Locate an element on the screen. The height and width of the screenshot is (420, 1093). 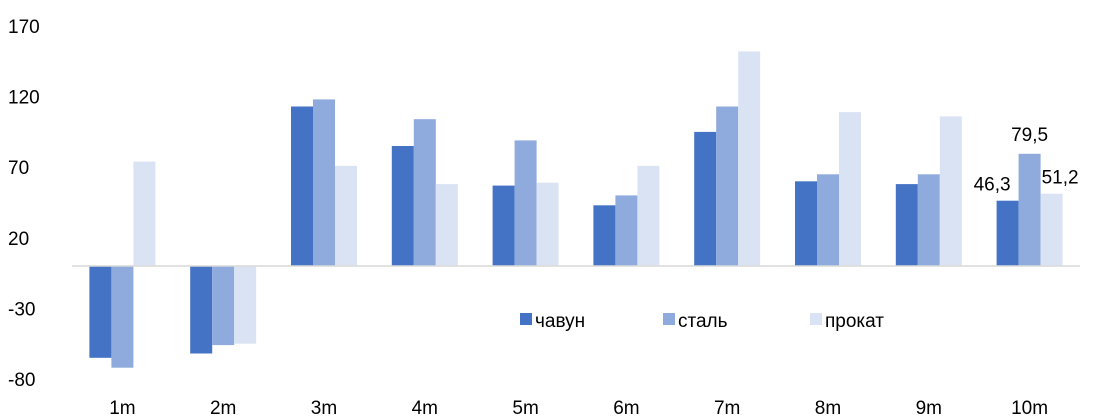
y-tick-label: 170 is located at coordinates (24, 27).